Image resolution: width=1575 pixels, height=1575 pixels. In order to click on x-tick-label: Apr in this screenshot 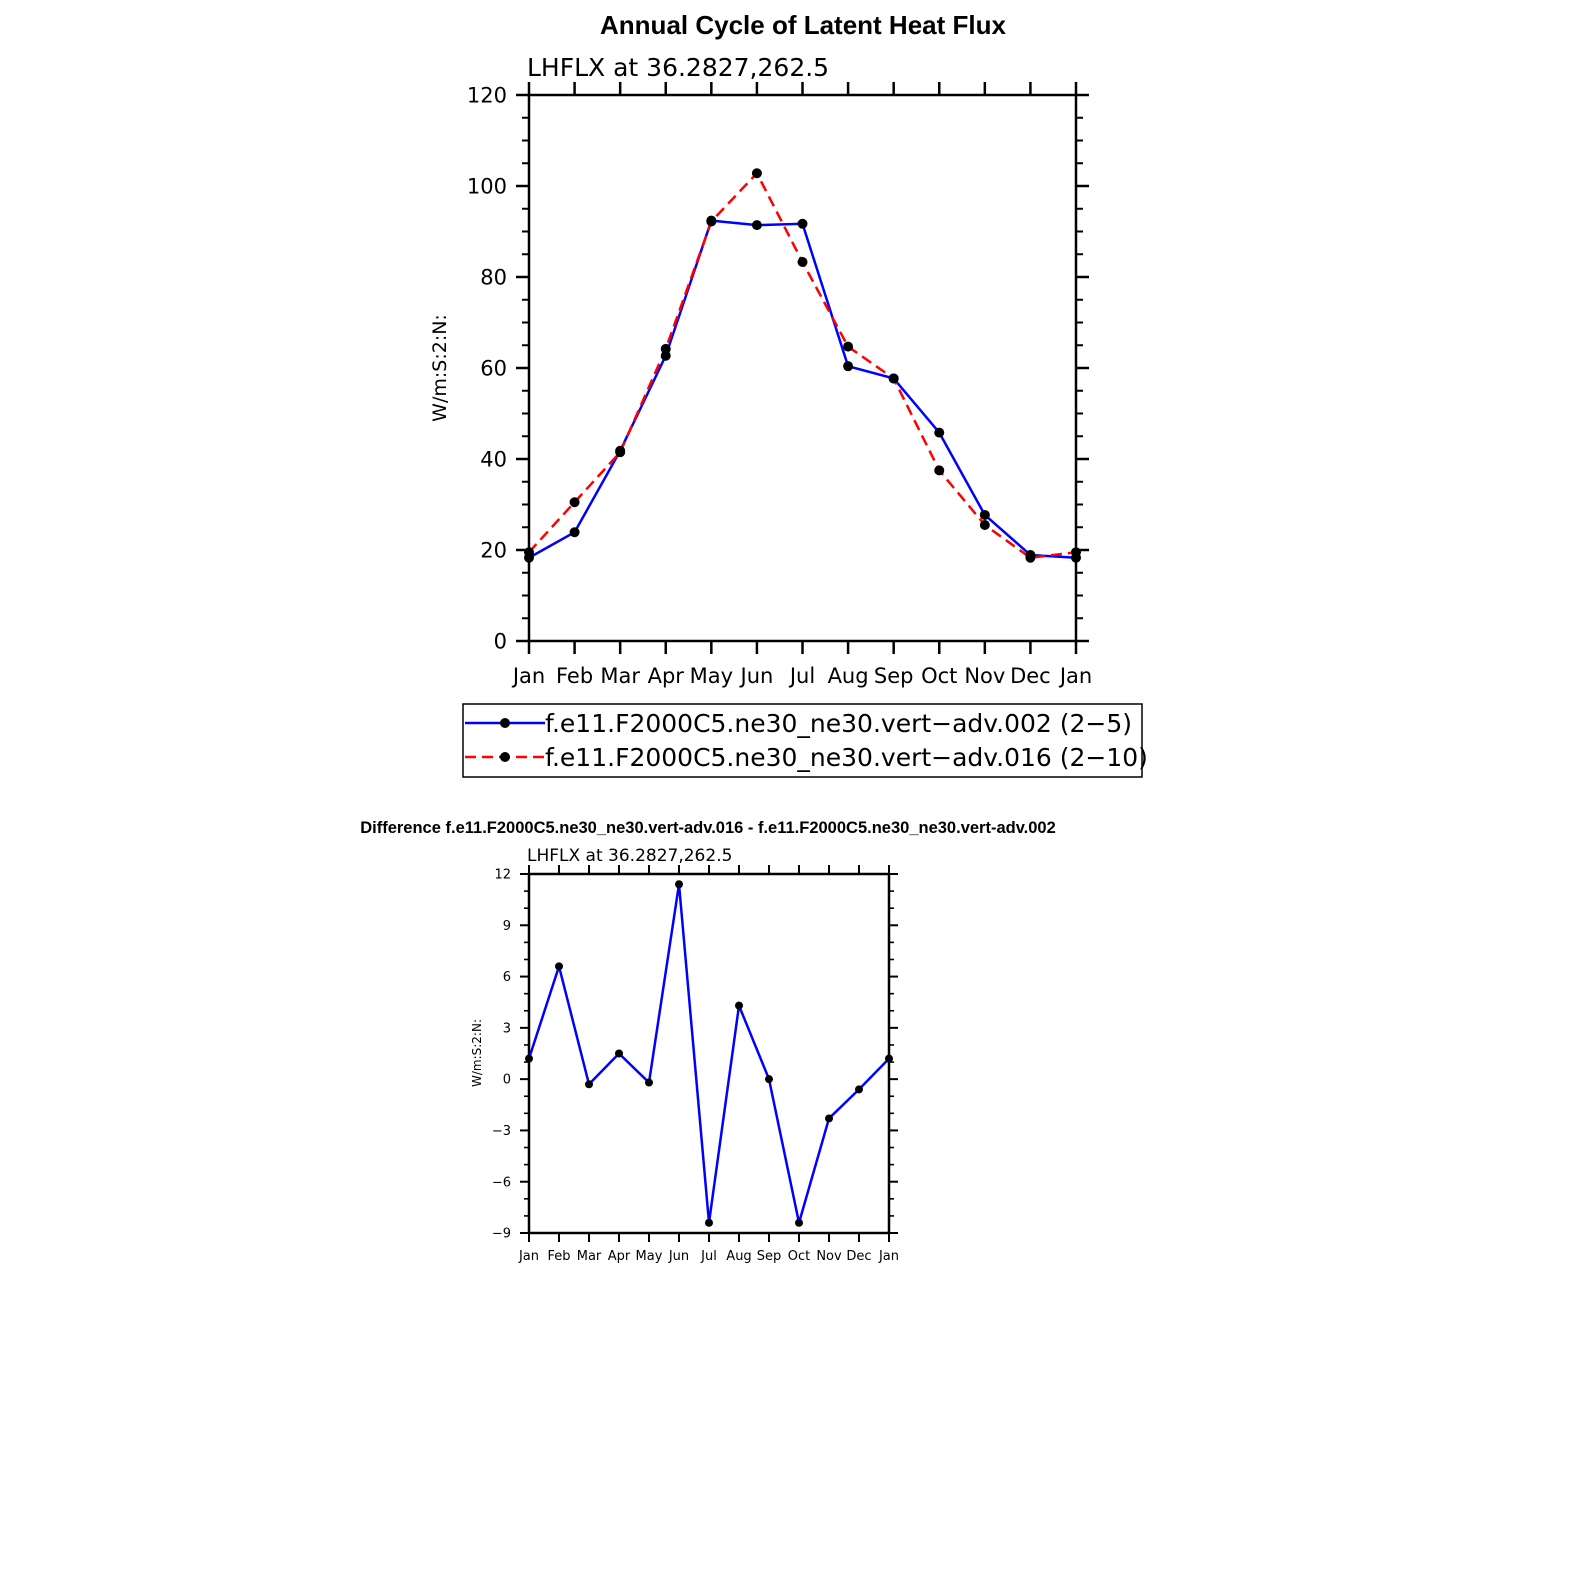, I will do `click(666, 676)`.